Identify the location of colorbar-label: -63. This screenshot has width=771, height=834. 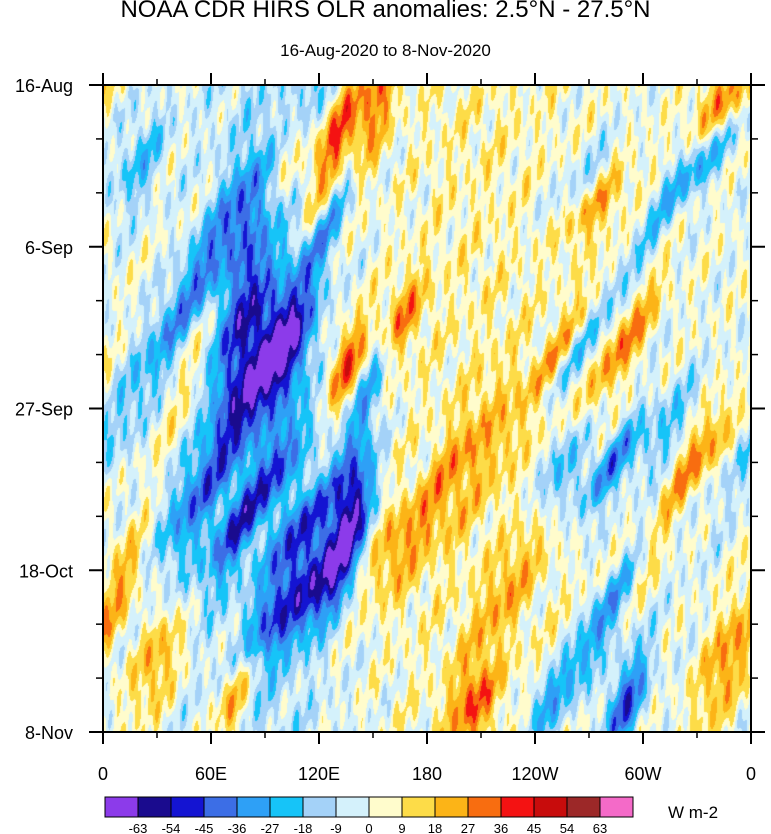
(138, 827).